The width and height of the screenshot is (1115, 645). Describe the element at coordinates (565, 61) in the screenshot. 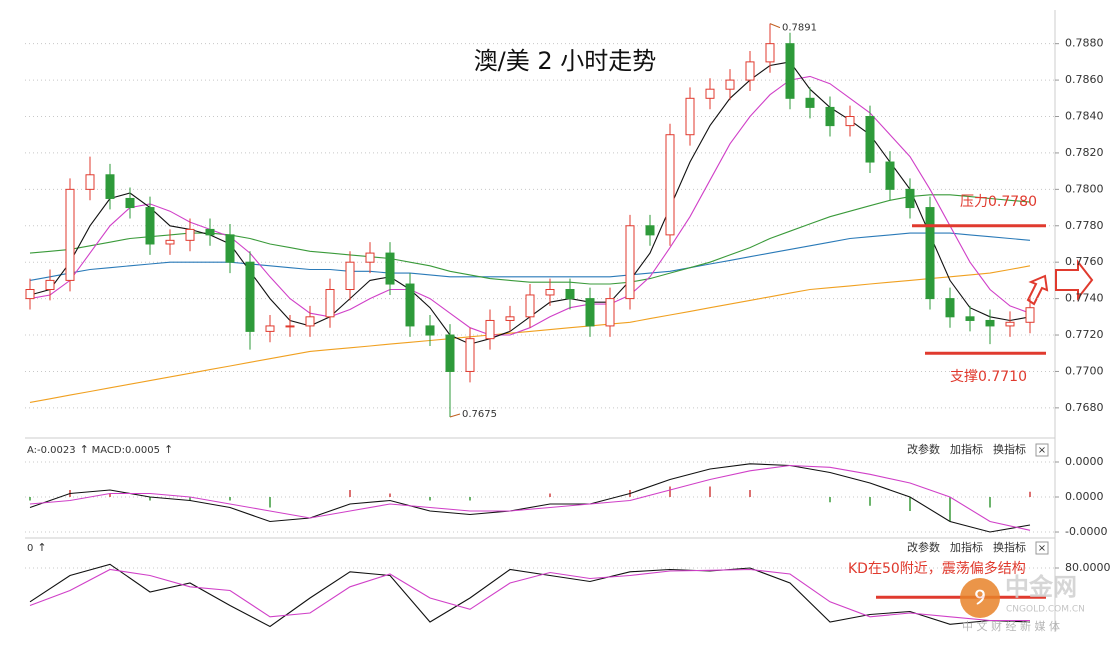

I see `chart-title: 澳/美 2 小时走势` at that location.